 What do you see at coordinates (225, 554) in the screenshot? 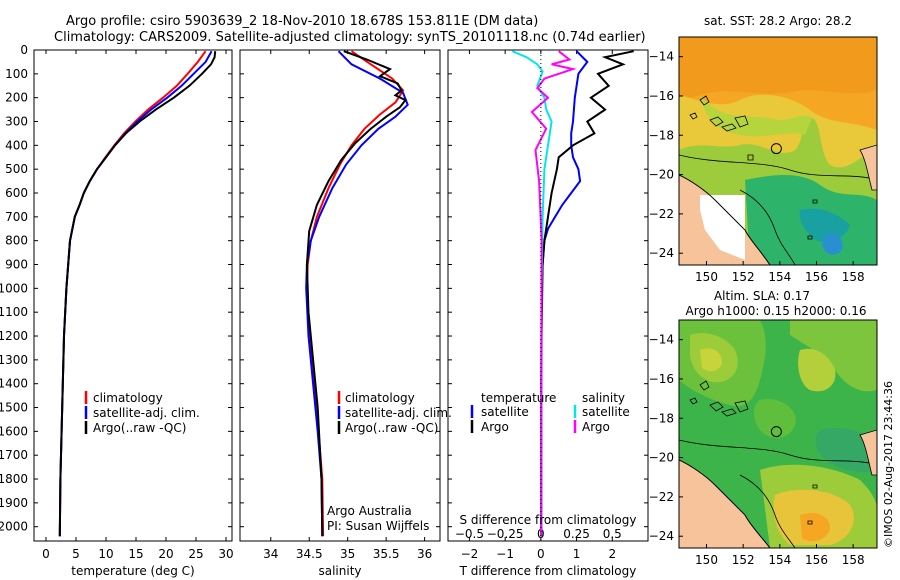
I see `x-tick-label: 30` at bounding box center [225, 554].